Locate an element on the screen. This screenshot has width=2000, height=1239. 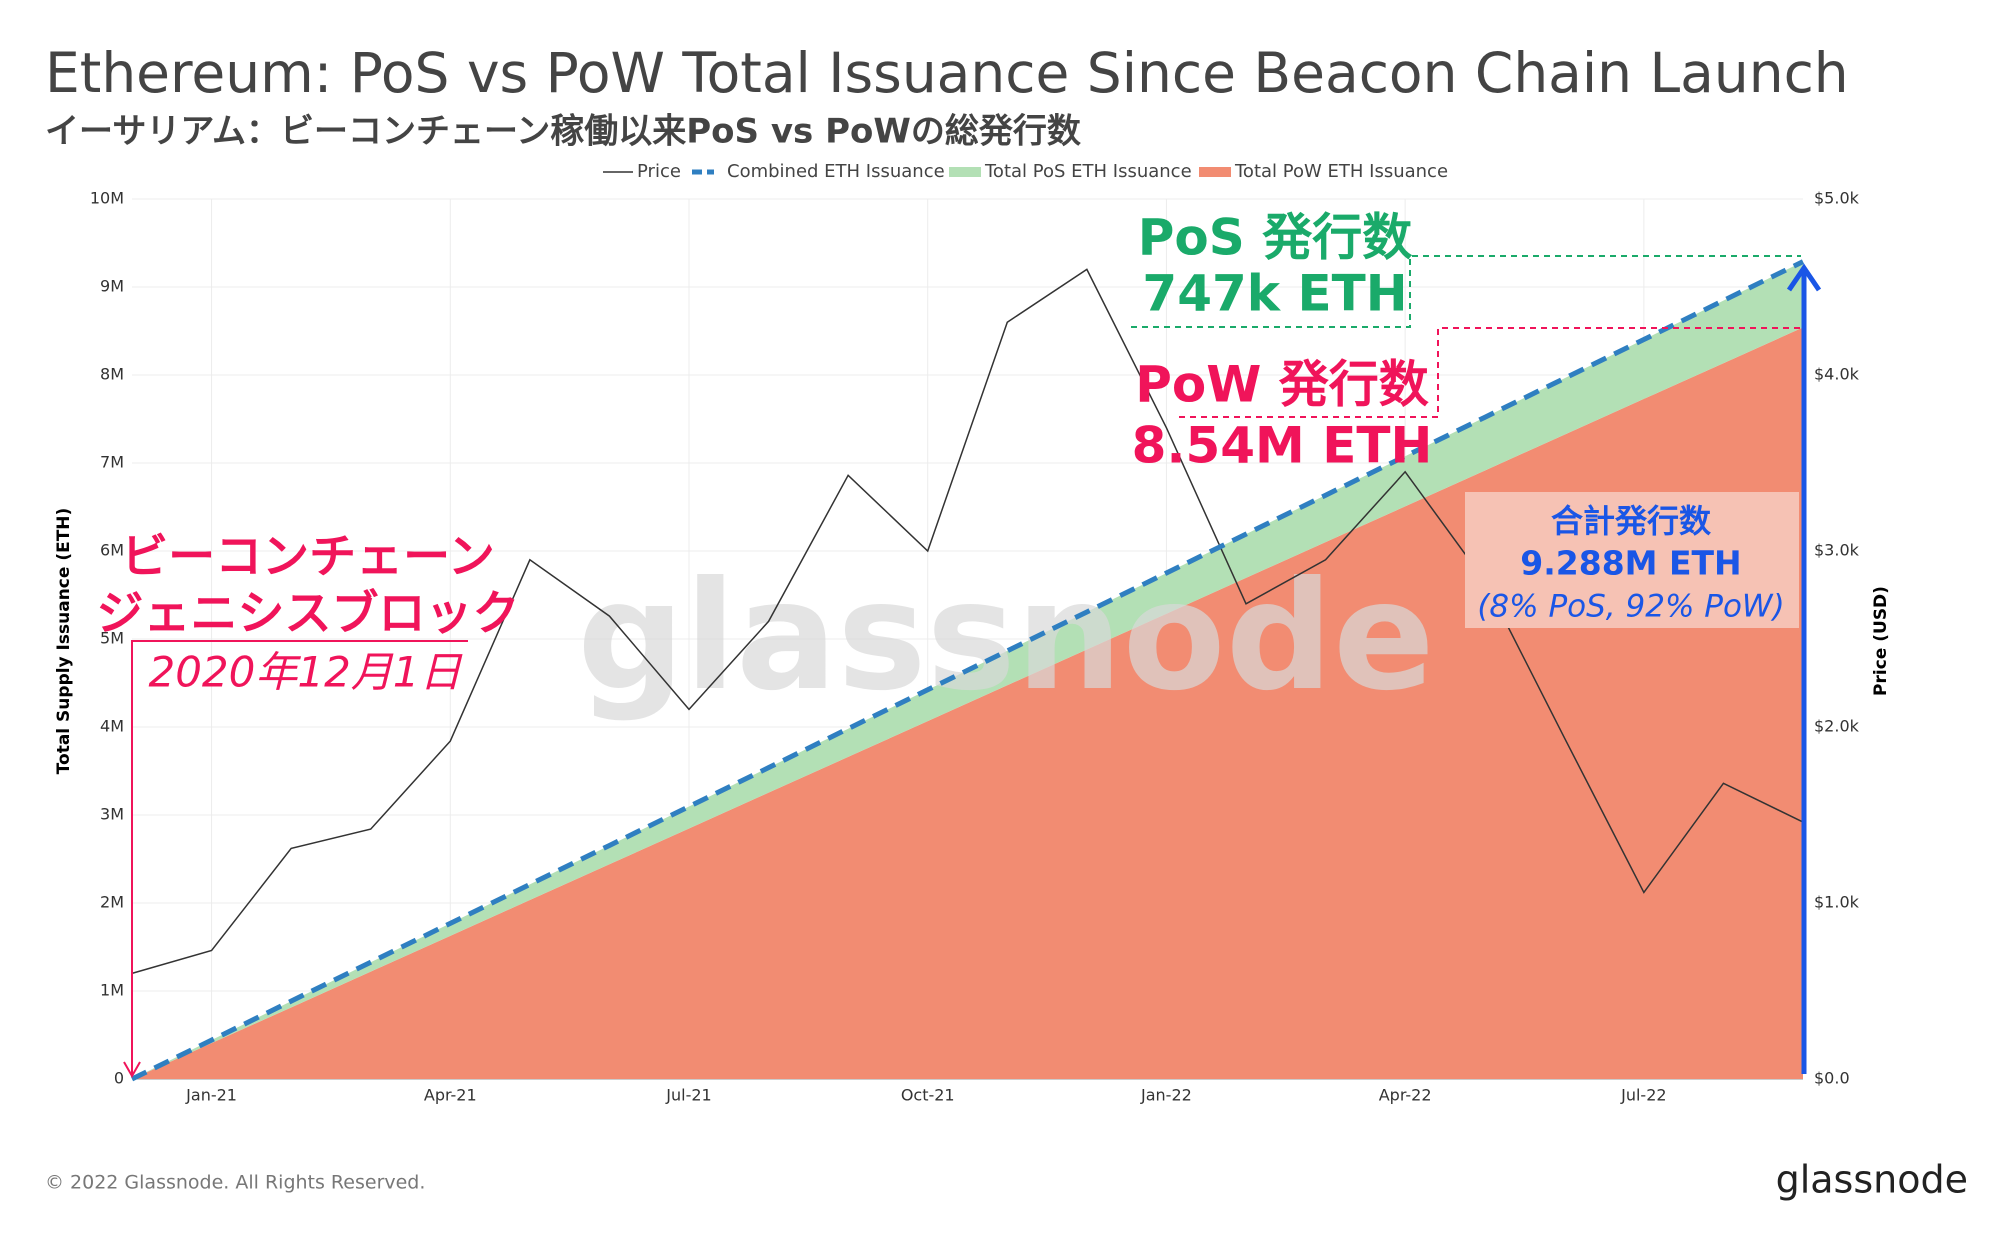
pow-guide is located at coordinates (1490, 372).